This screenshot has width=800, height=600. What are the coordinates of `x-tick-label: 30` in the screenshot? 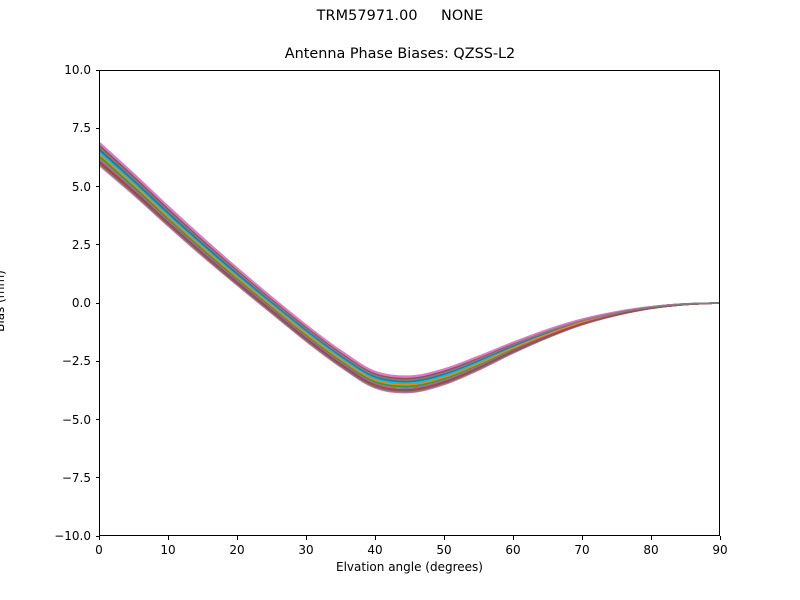 It's located at (306, 550).